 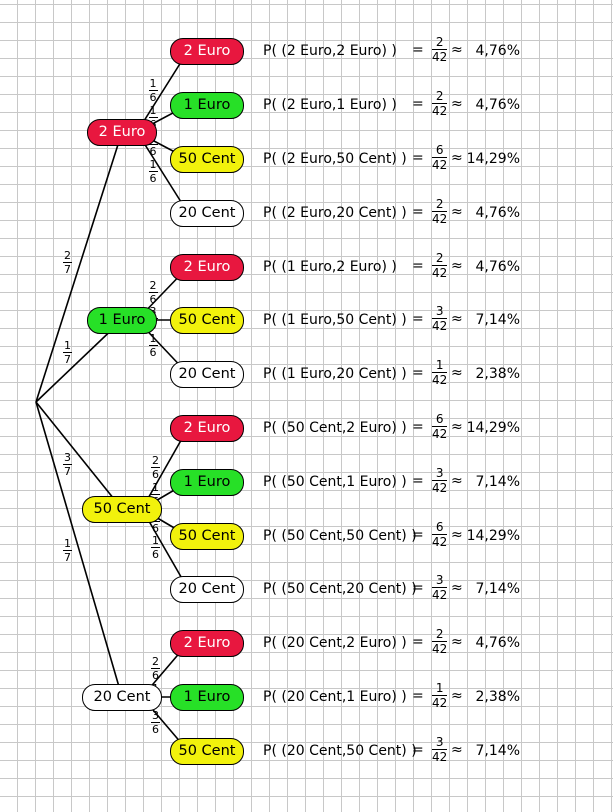 What do you see at coordinates (340, 751) in the screenshot?
I see `result-expression: P( (20 Cent,50 Cent) )` at bounding box center [340, 751].